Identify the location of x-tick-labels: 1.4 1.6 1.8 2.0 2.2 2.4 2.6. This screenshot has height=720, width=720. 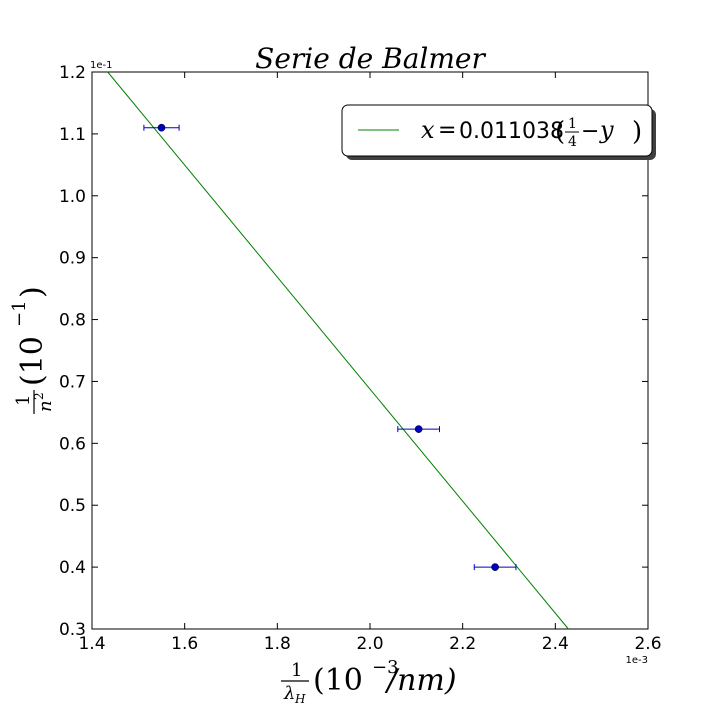
(369, 644).